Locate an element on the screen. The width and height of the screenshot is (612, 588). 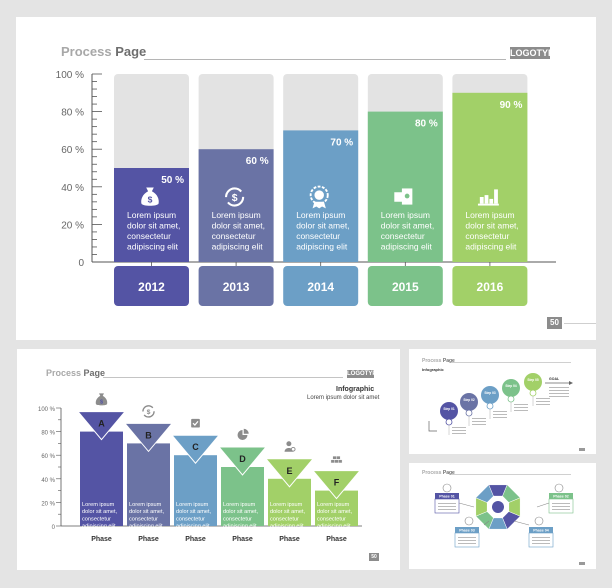
phase-title: Phase 04 is located at coordinates (541, 531).